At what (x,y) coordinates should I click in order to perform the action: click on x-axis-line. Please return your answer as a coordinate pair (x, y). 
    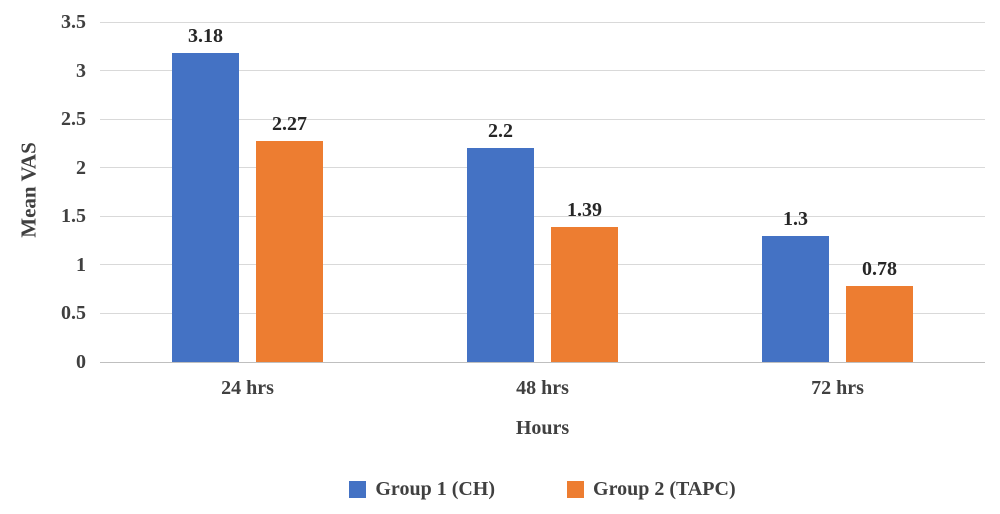
    Looking at the image, I should click on (542, 362).